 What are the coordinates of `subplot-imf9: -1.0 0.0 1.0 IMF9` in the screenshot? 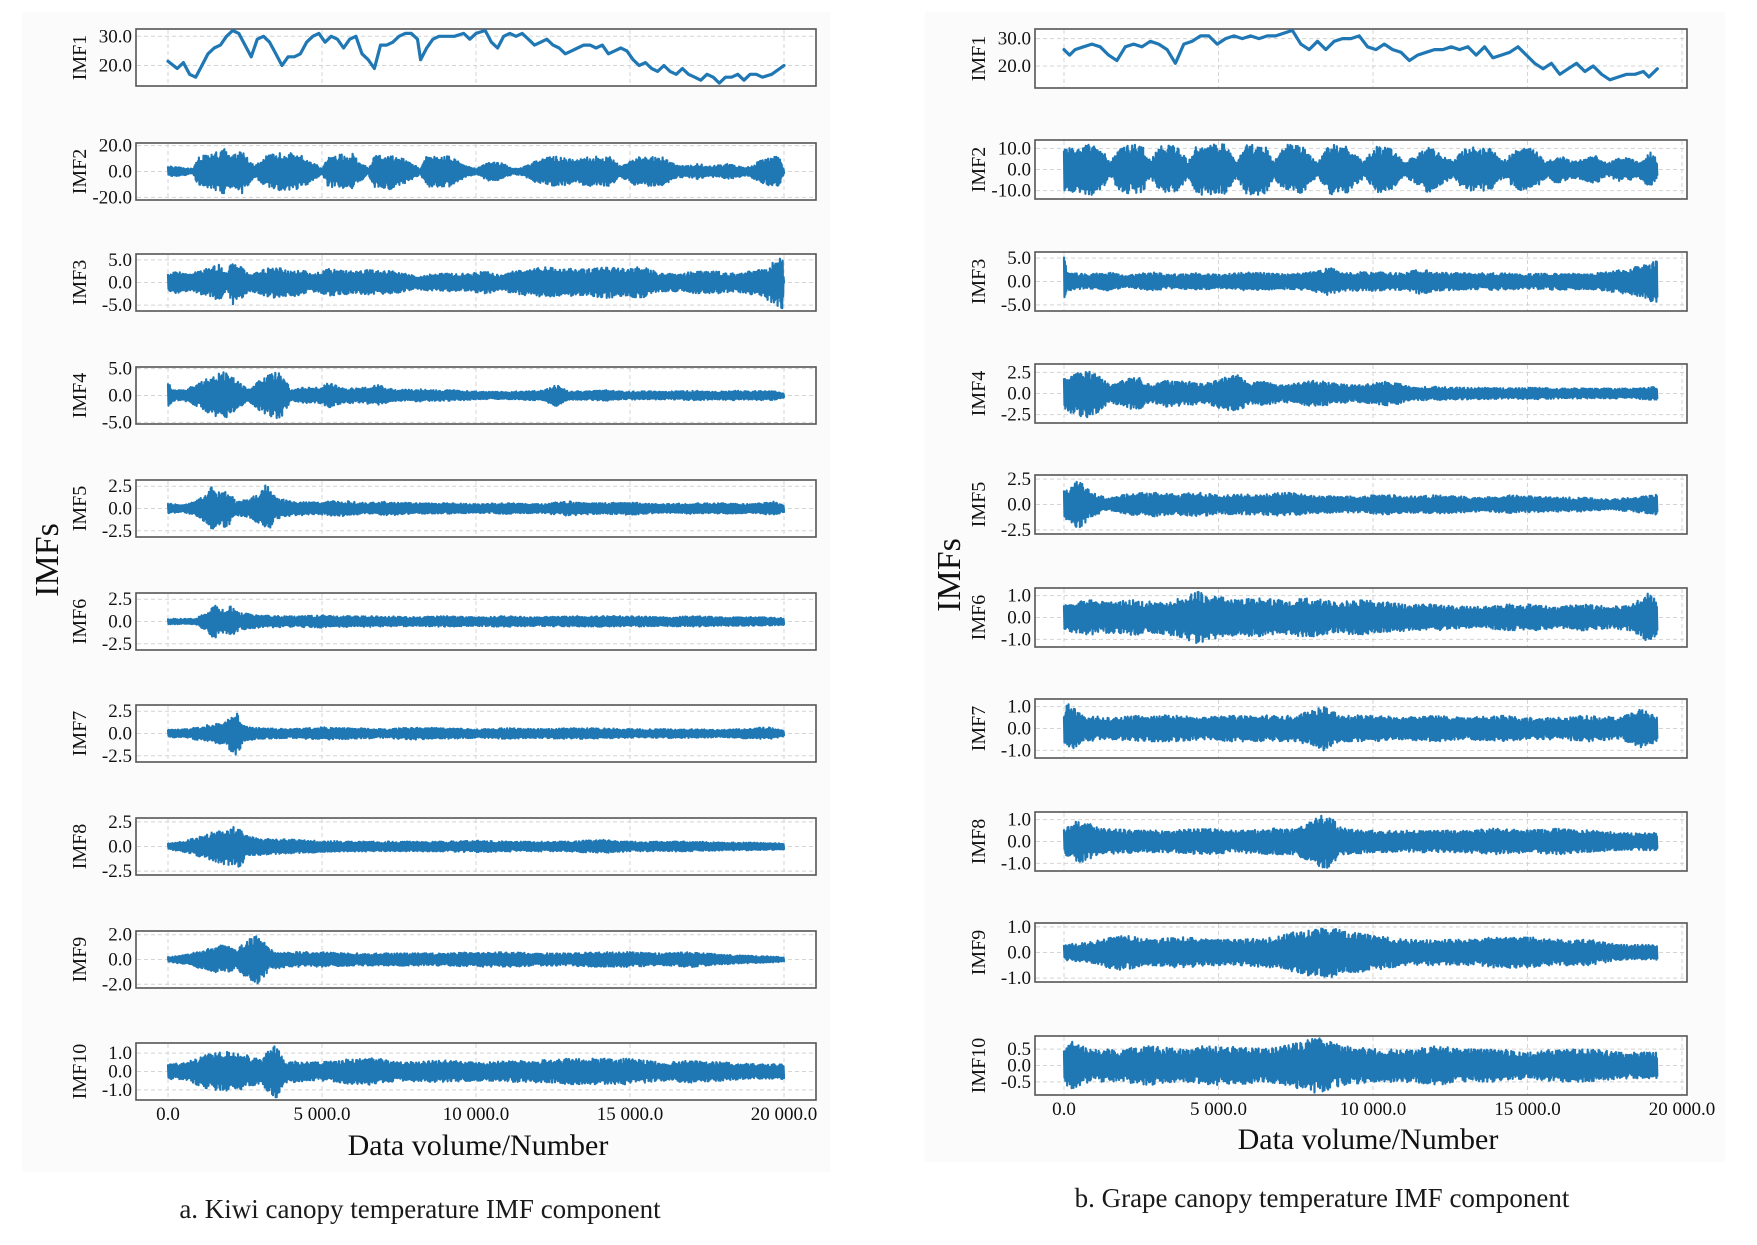 It's located at (1328, 953).